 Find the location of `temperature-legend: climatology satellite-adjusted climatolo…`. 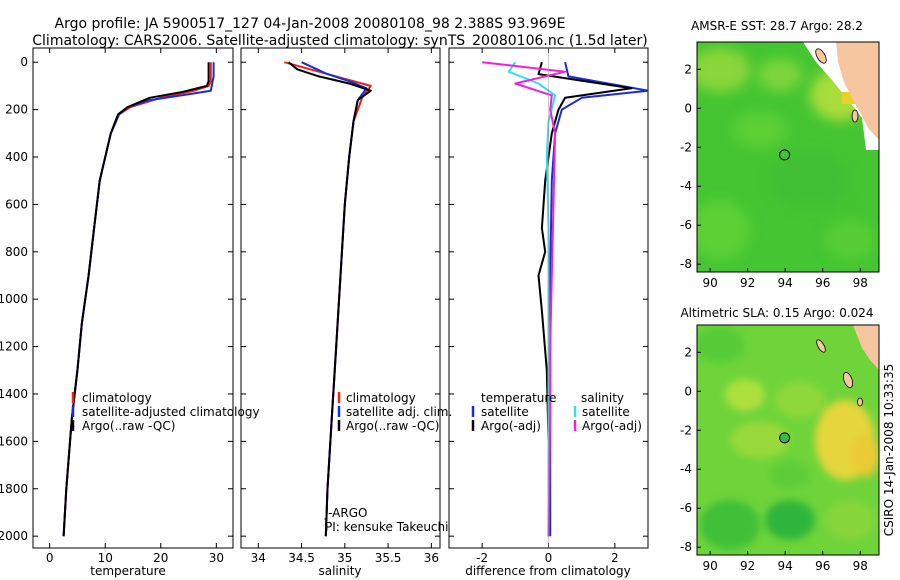

temperature-legend: climatology satellite-adjusted climatolo… is located at coordinates (165, 412).